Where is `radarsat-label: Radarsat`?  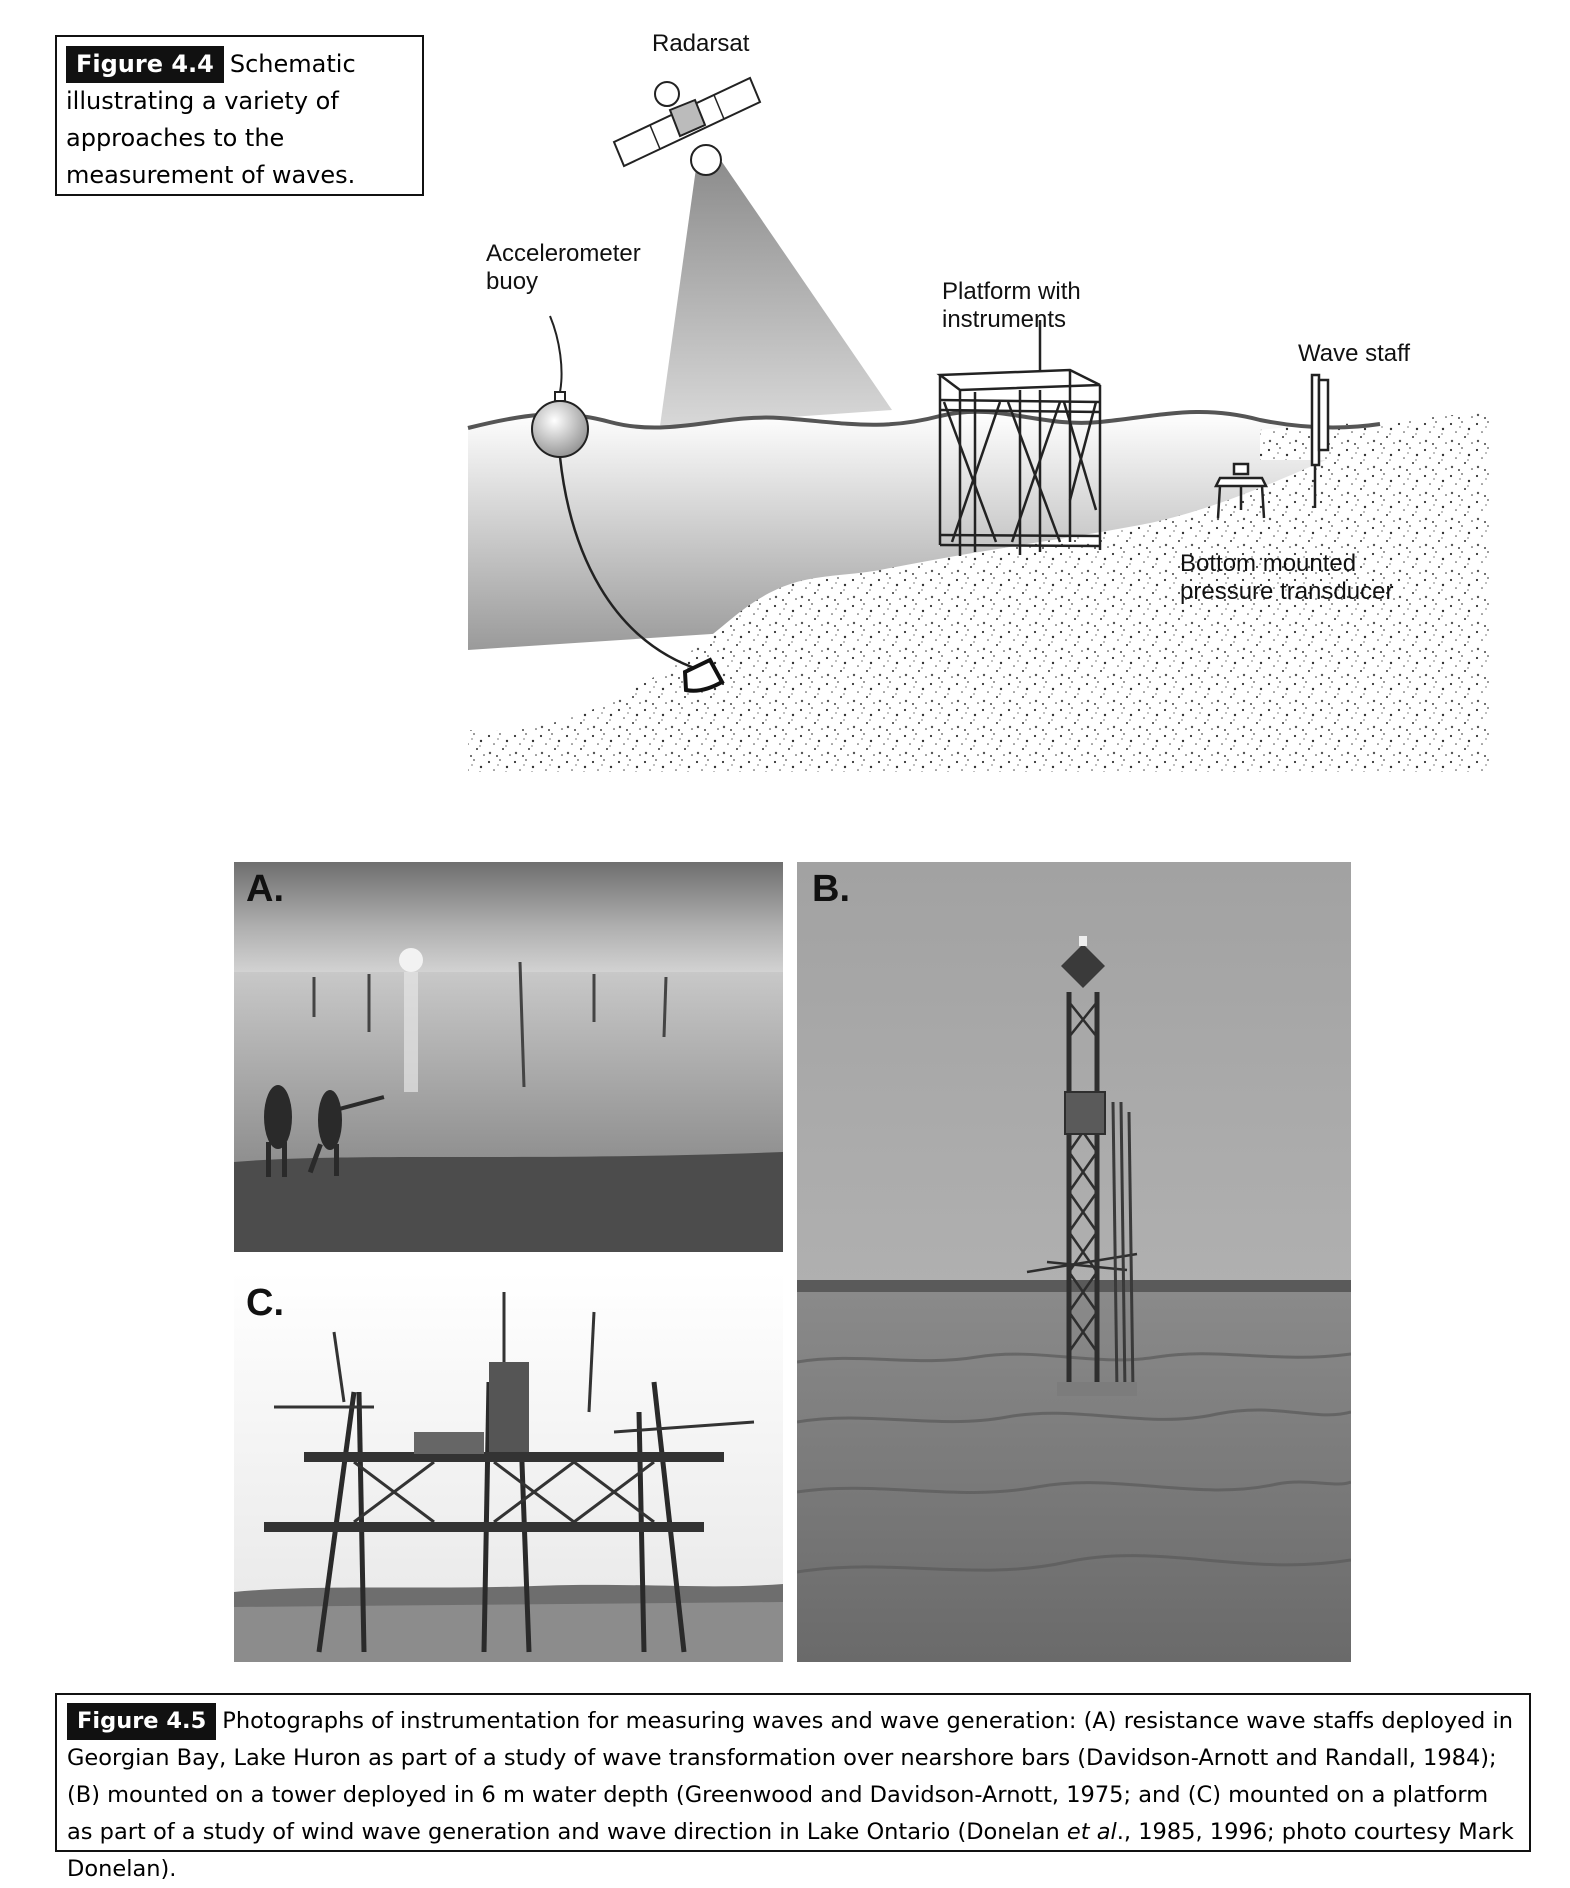 radarsat-label: Radarsat is located at coordinates (701, 43).